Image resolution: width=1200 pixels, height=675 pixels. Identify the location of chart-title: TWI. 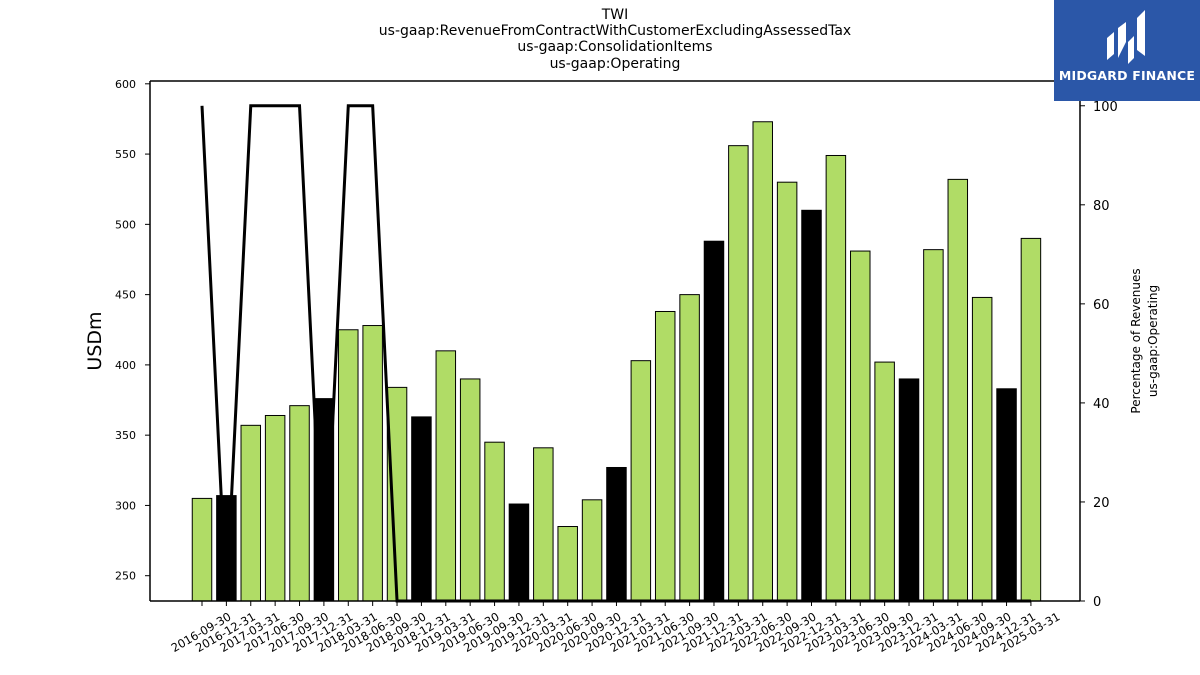
(615, 15).